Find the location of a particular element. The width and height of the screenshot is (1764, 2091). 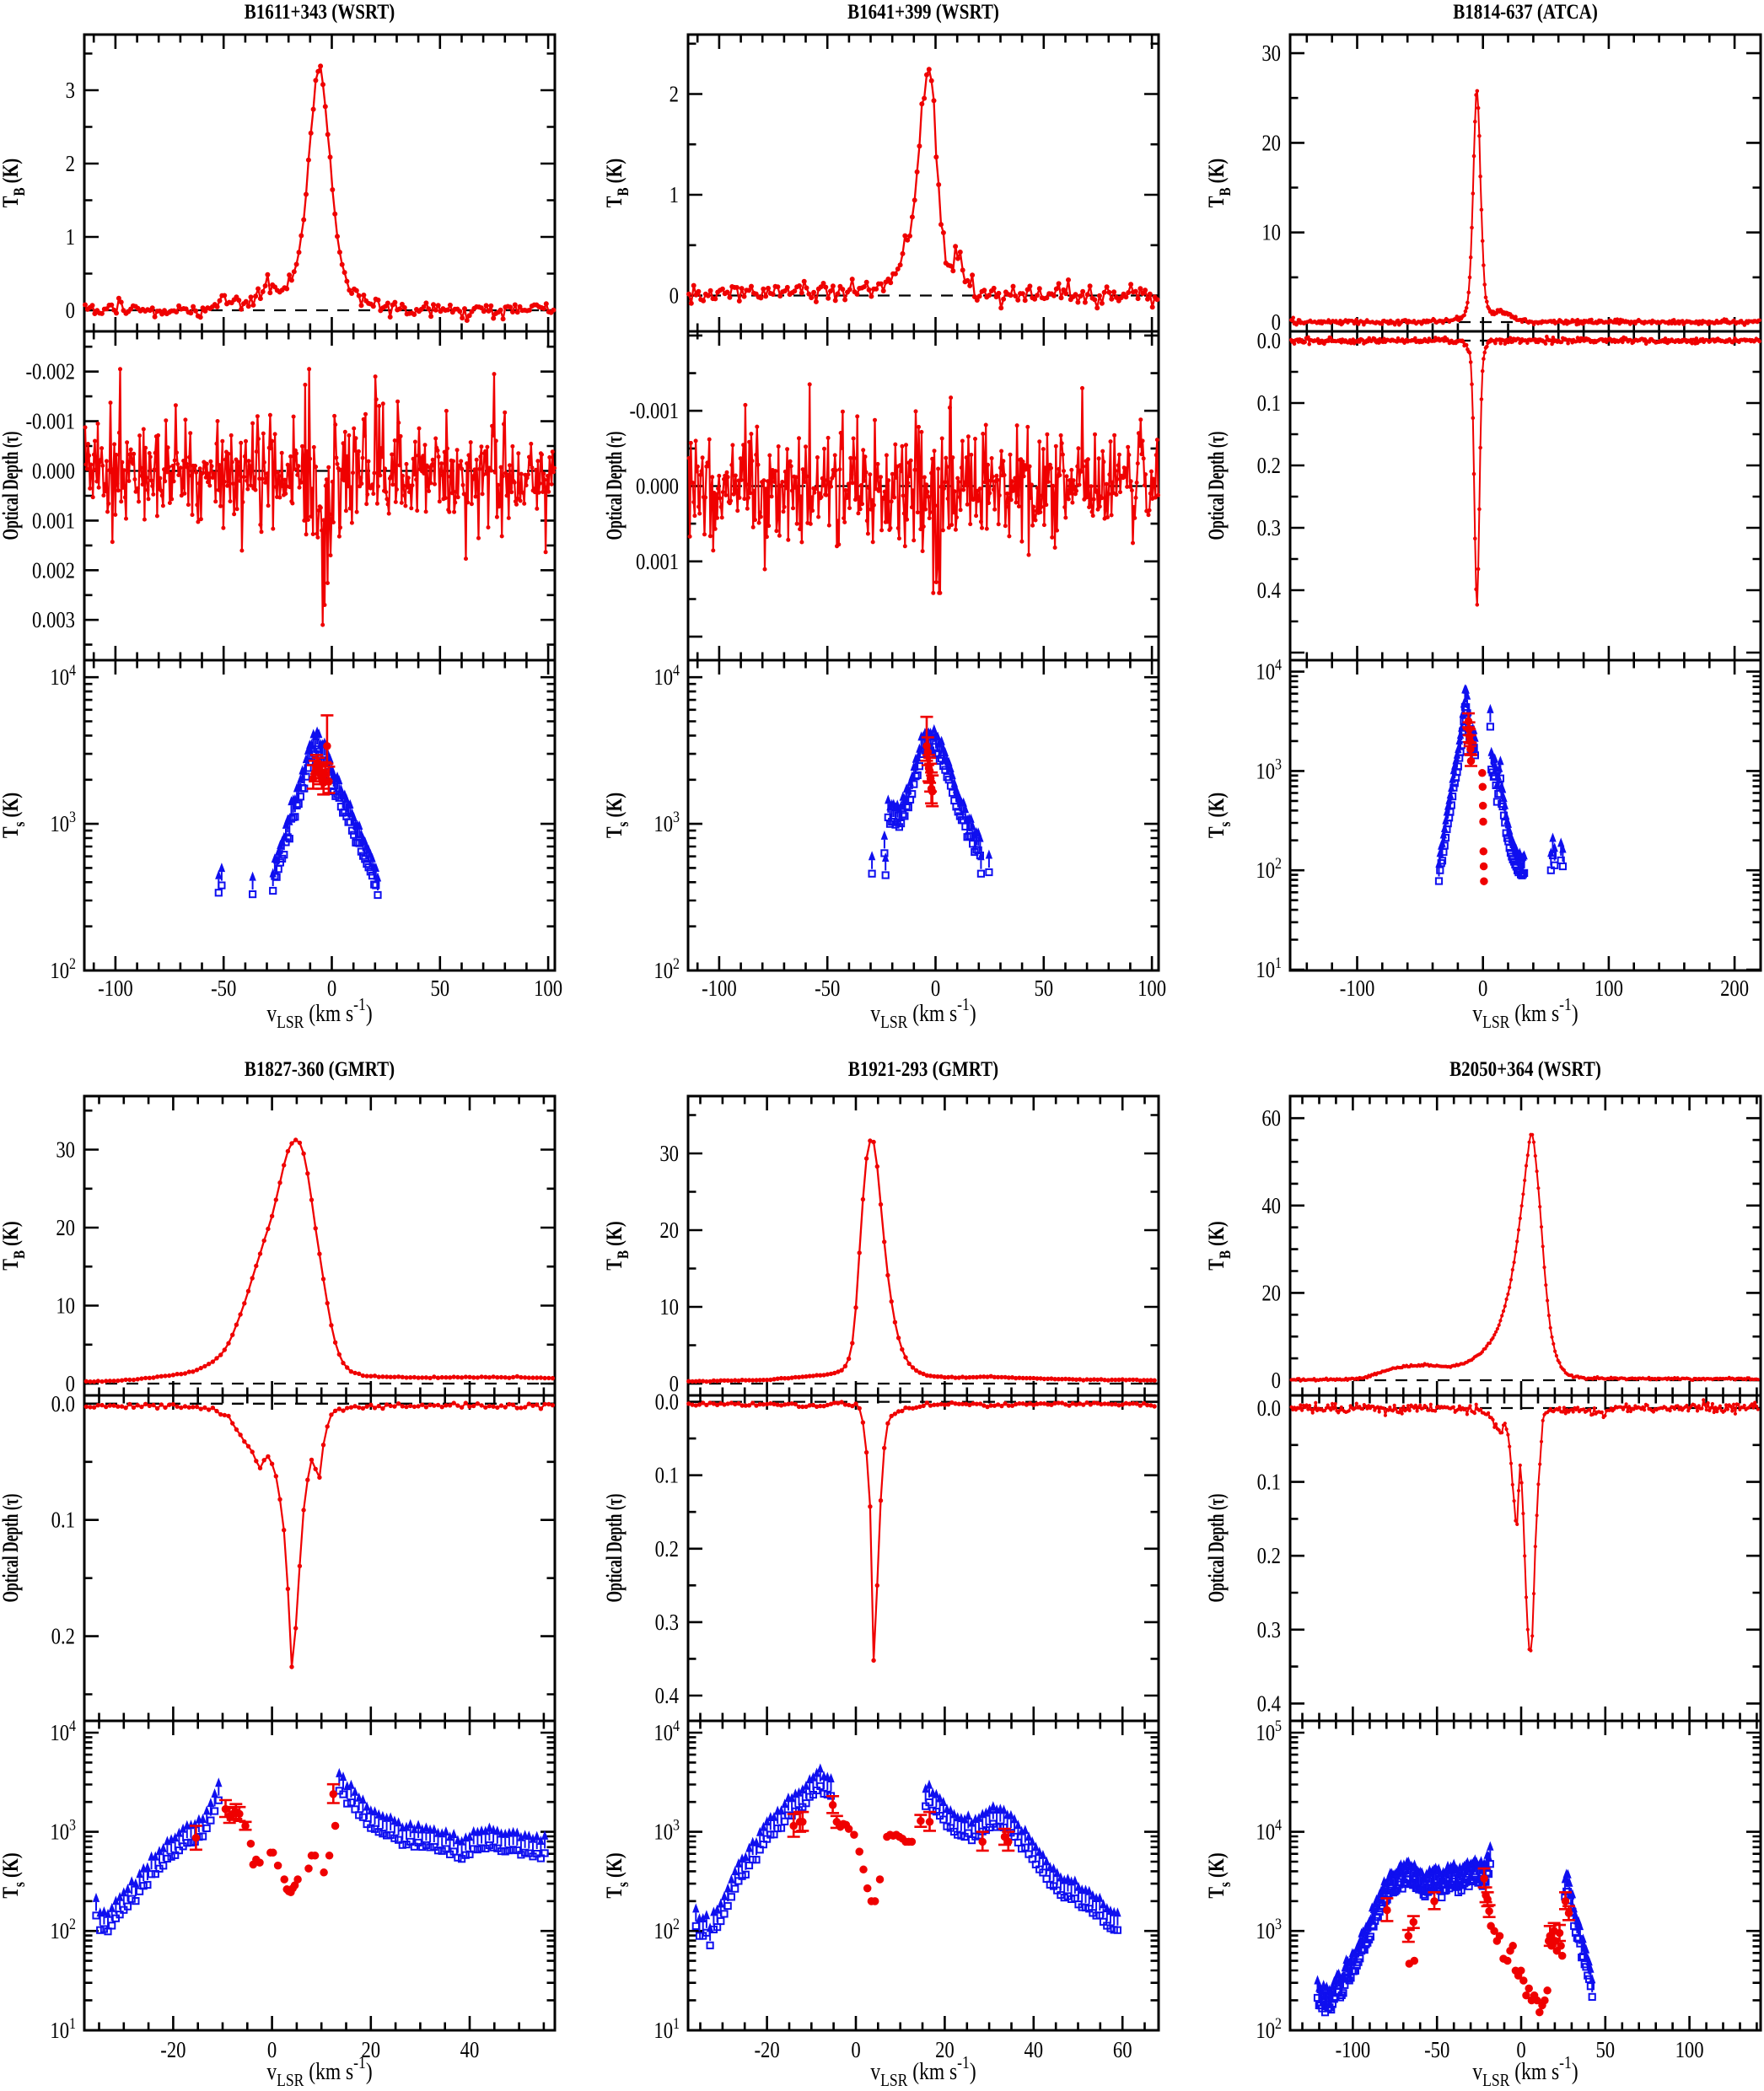

svg-text: 100 is located at coordinates (1151, 989).